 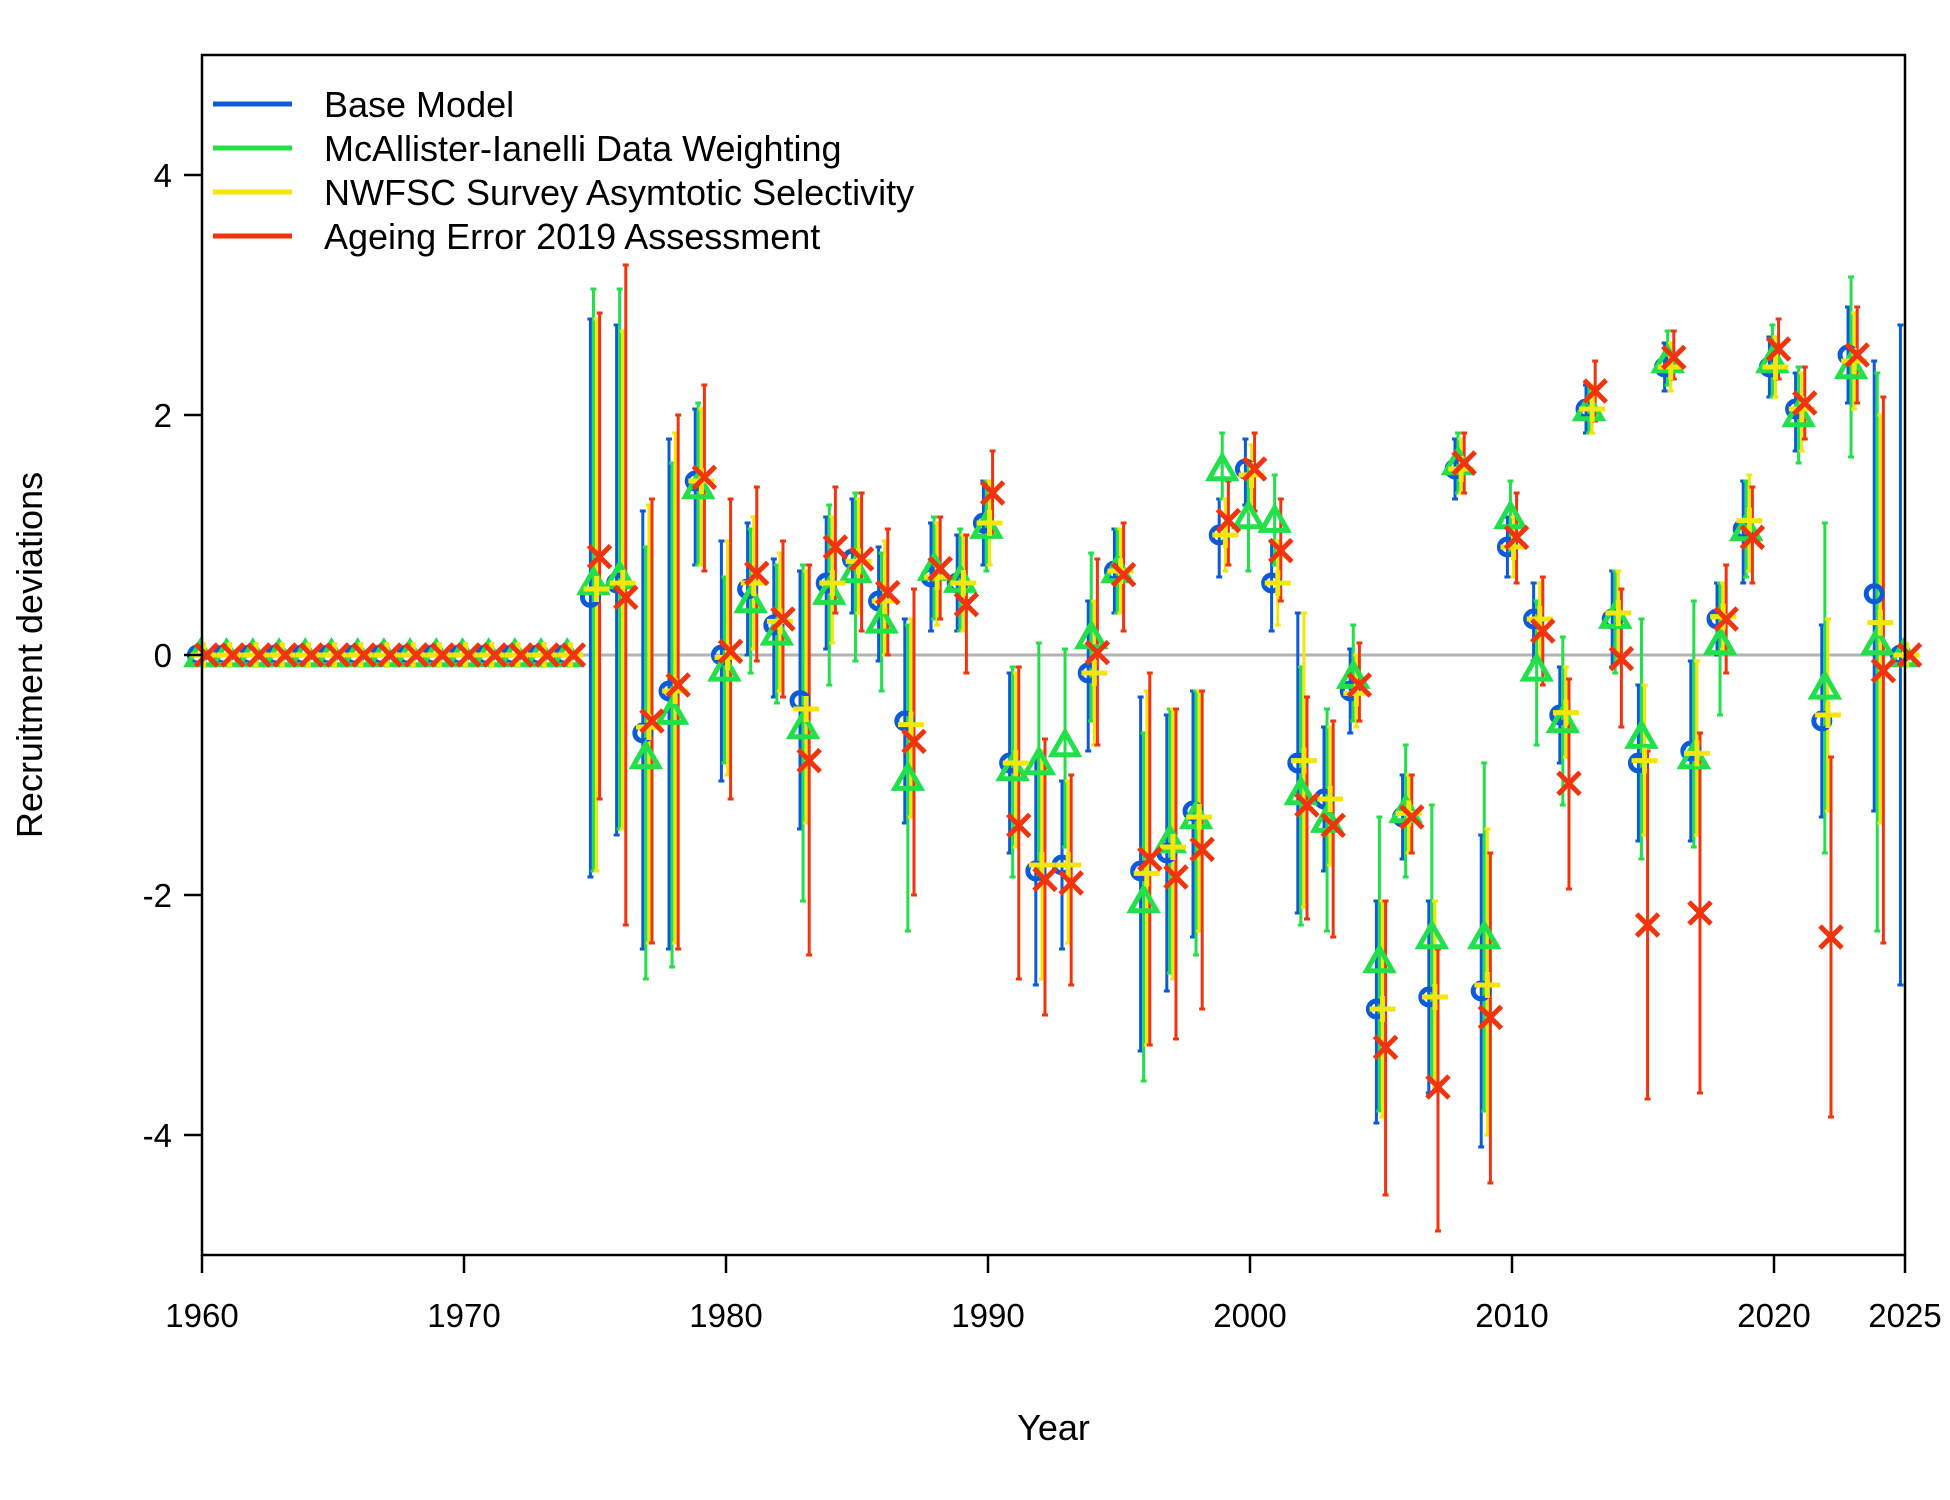 I want to click on x-tick-label: 1990, so click(x=987, y=1315).